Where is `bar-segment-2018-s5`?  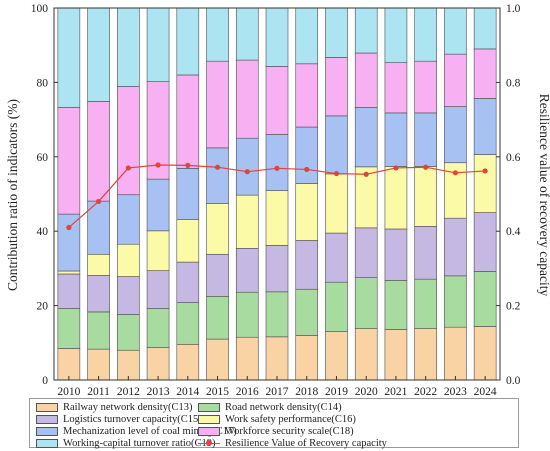 bar-segment-2018-s5 is located at coordinates (307, 155).